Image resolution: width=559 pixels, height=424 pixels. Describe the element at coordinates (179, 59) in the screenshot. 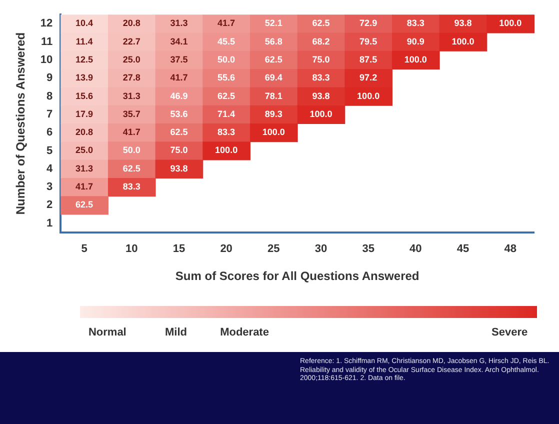

I see `data-label: 37.5` at that location.